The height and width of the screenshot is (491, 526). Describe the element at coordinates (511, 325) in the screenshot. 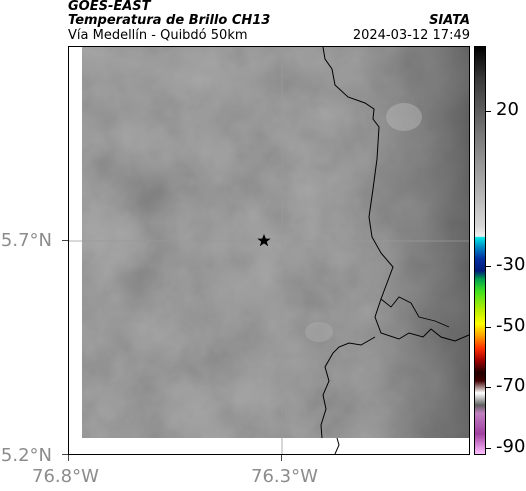

I see `colorbar-label: -50` at that location.